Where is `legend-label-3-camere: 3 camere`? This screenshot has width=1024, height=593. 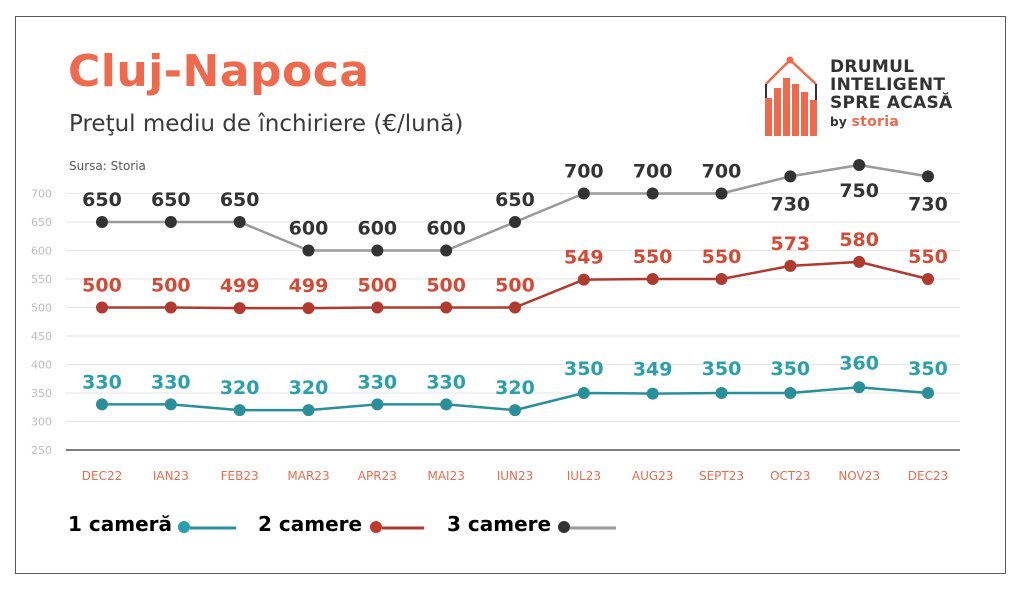 legend-label-3-camere: 3 camere is located at coordinates (499, 524).